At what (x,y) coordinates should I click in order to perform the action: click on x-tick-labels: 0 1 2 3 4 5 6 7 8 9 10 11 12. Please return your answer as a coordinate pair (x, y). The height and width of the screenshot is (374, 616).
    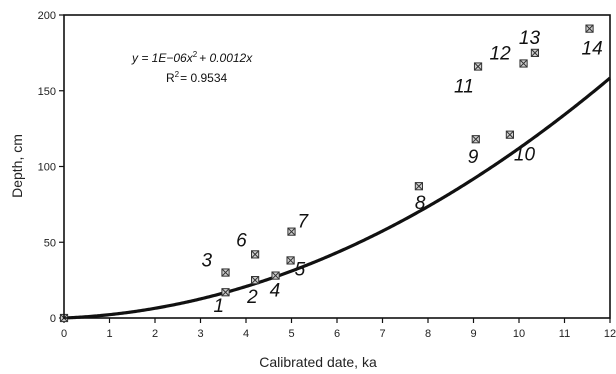
    Looking at the image, I should click on (338, 334).